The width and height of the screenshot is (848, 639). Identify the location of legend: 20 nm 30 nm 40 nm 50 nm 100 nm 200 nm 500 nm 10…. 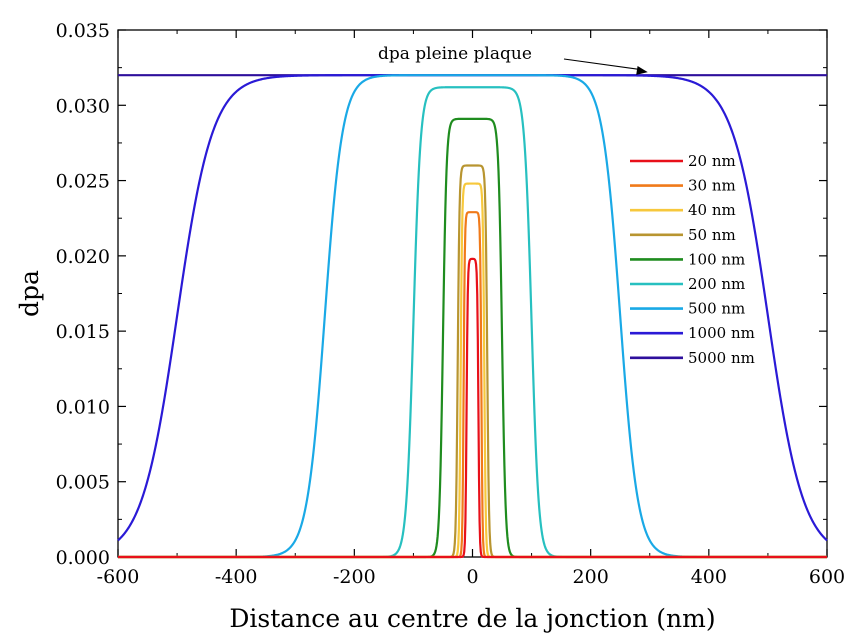
(692, 259).